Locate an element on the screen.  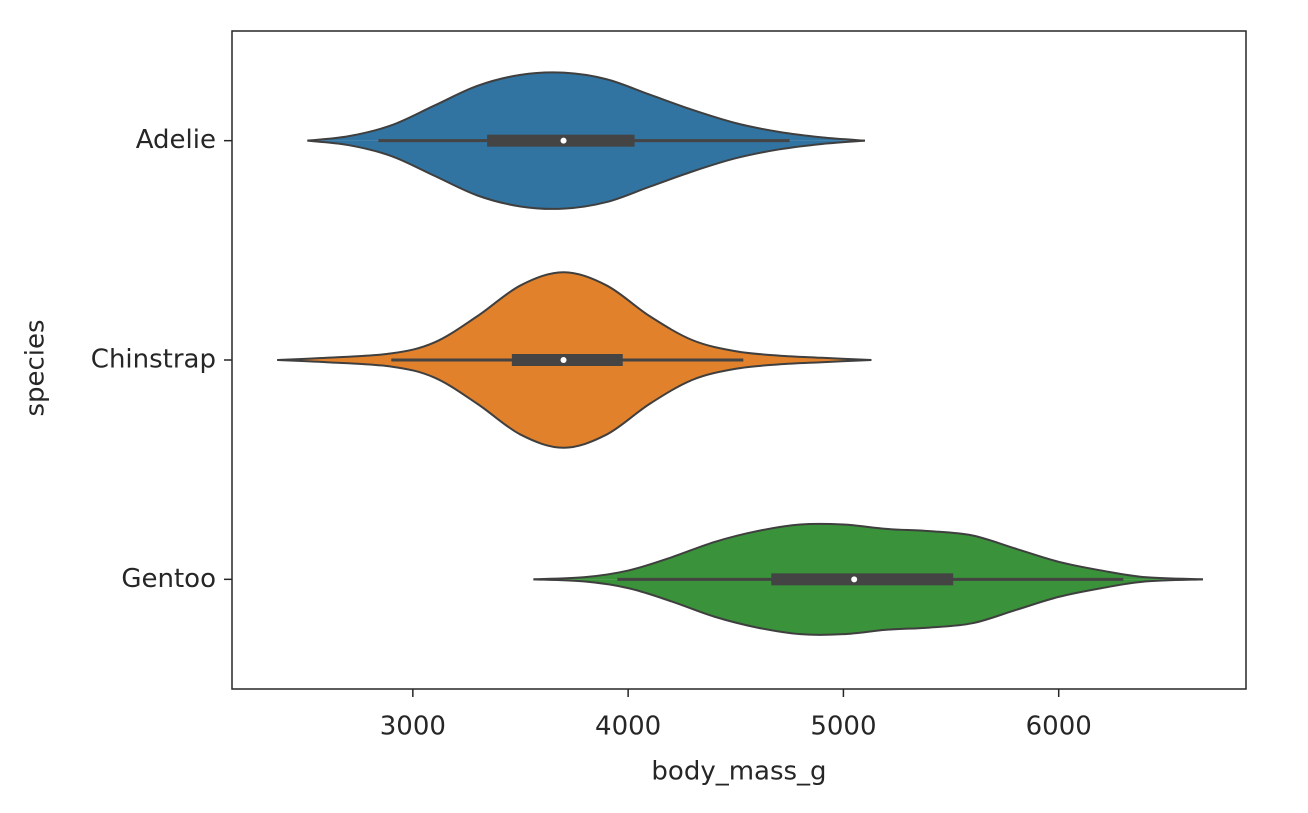
y-tick-label: Gentoo is located at coordinates (168, 579).